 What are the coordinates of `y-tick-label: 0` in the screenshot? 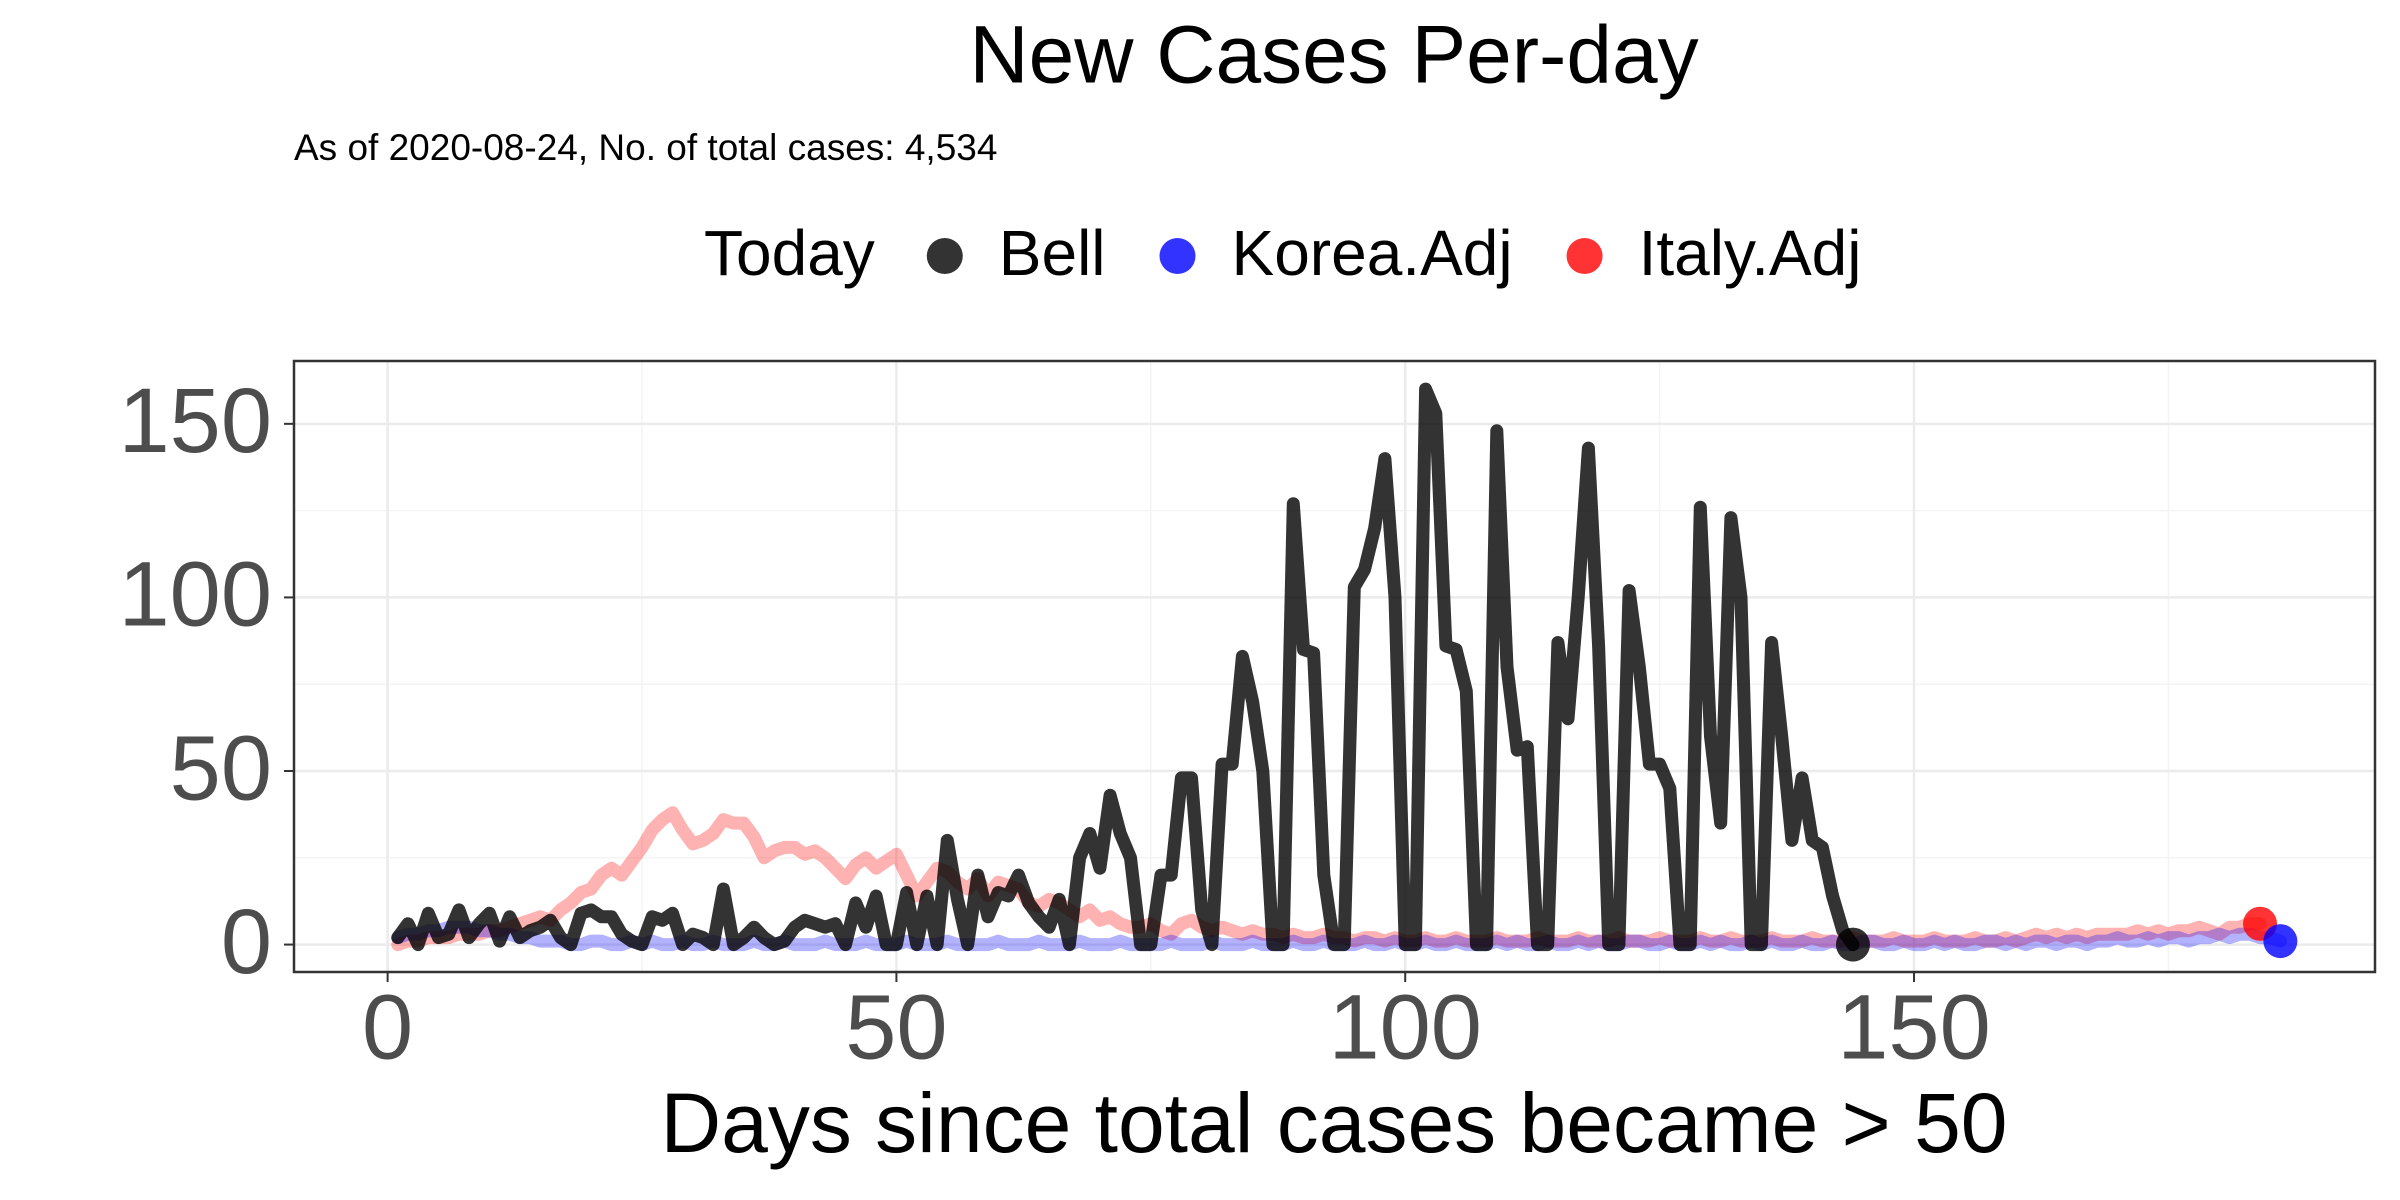 It's located at (246, 942).